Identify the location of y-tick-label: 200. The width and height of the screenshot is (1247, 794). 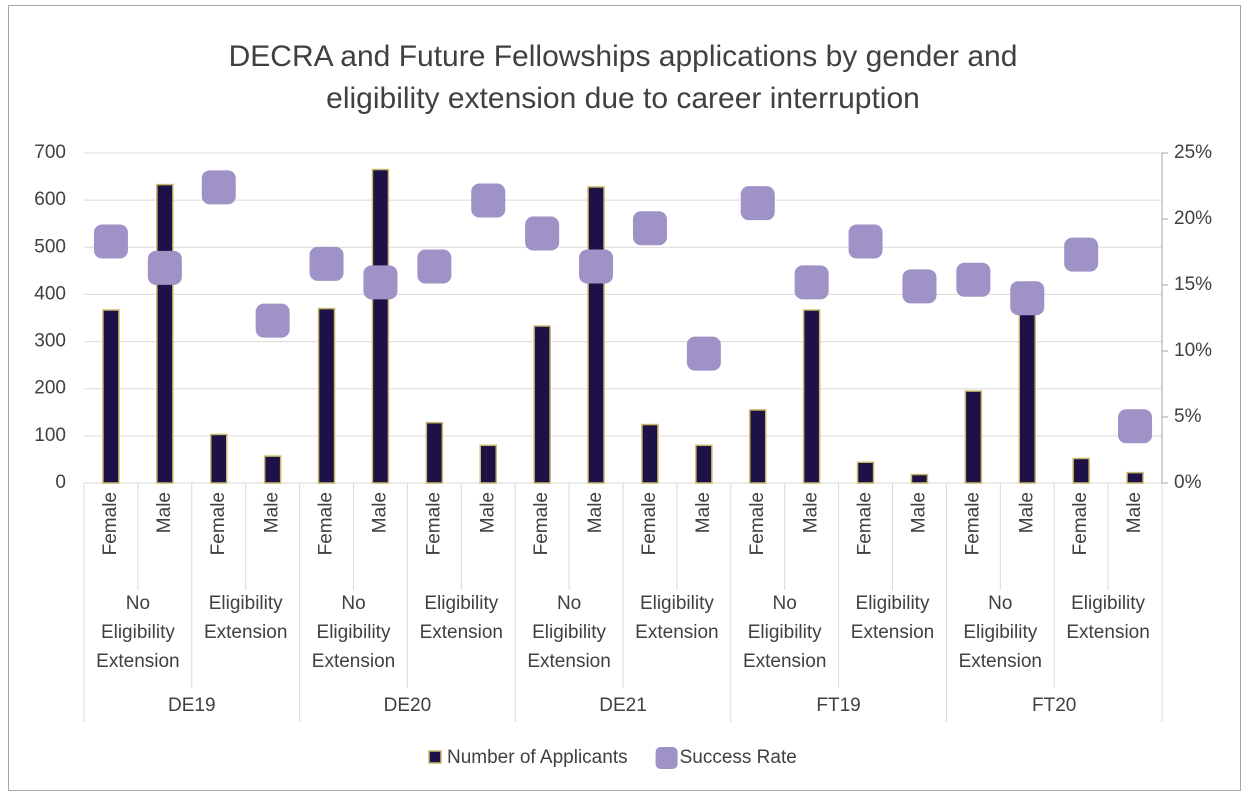
(50, 388).